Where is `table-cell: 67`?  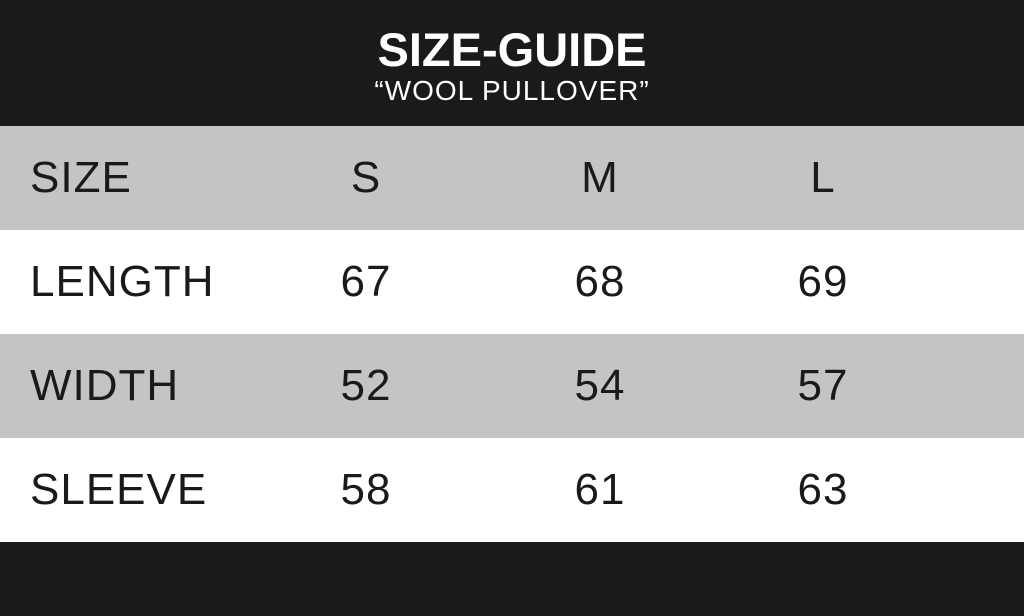 table-cell: 67 is located at coordinates (366, 281).